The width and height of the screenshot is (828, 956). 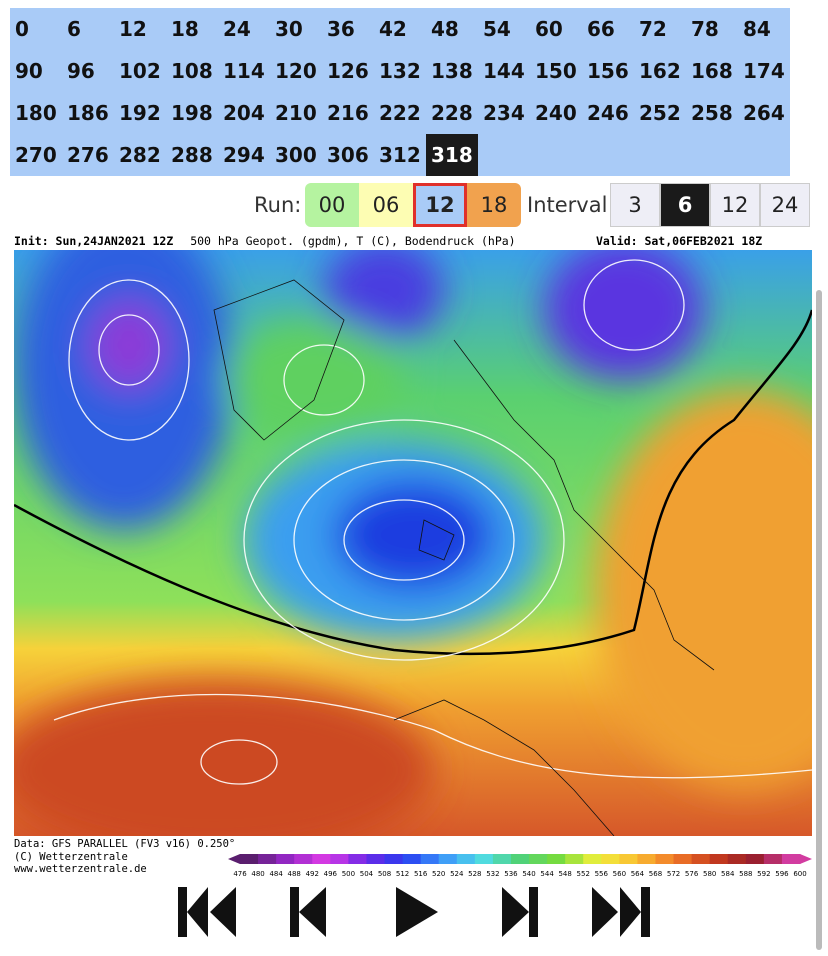 I want to click on timestep: 144, so click(x=504, y=71).